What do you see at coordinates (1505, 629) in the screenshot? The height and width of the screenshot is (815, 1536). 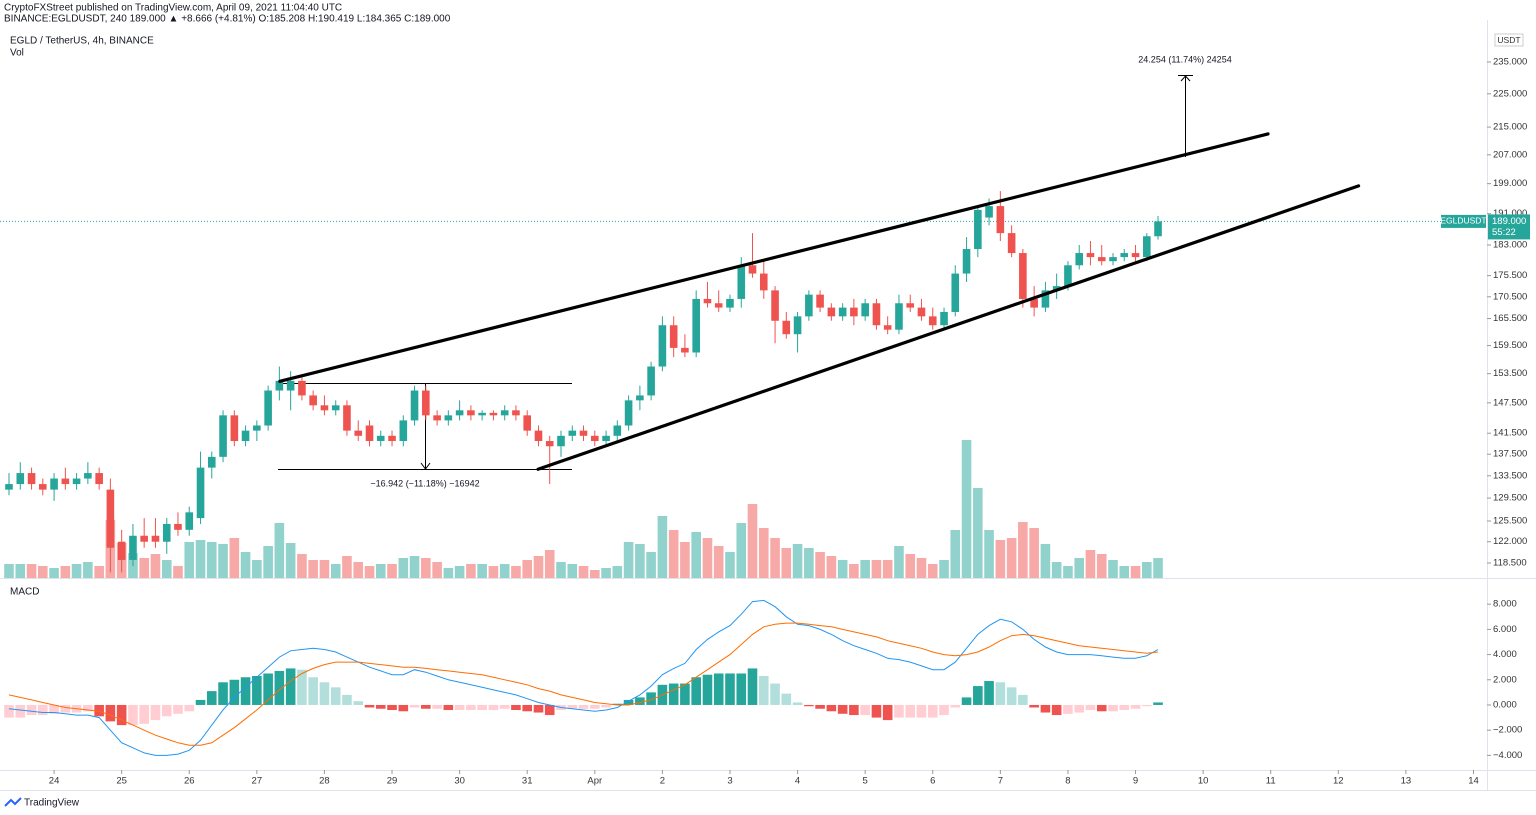 I see `y-tick-label: 6.000` at bounding box center [1505, 629].